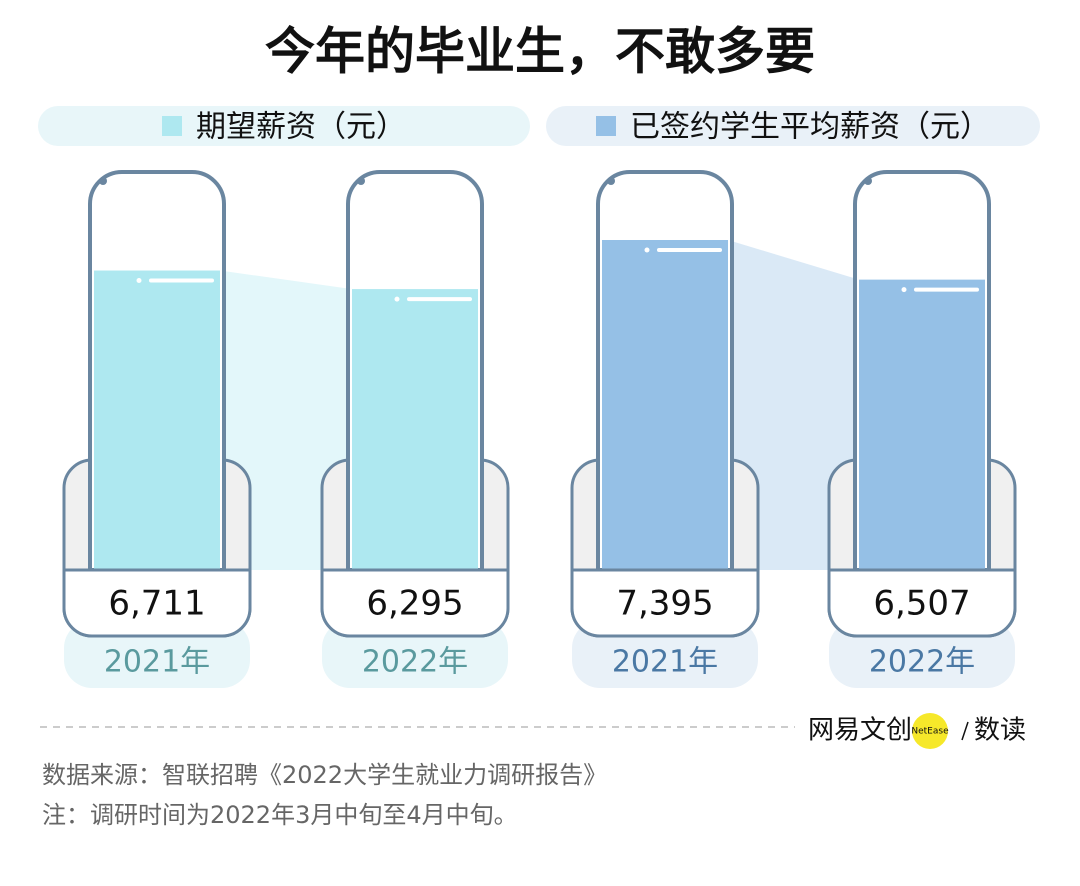 The height and width of the screenshot is (886, 1080). I want to click on value-label: 6,507, so click(921, 604).